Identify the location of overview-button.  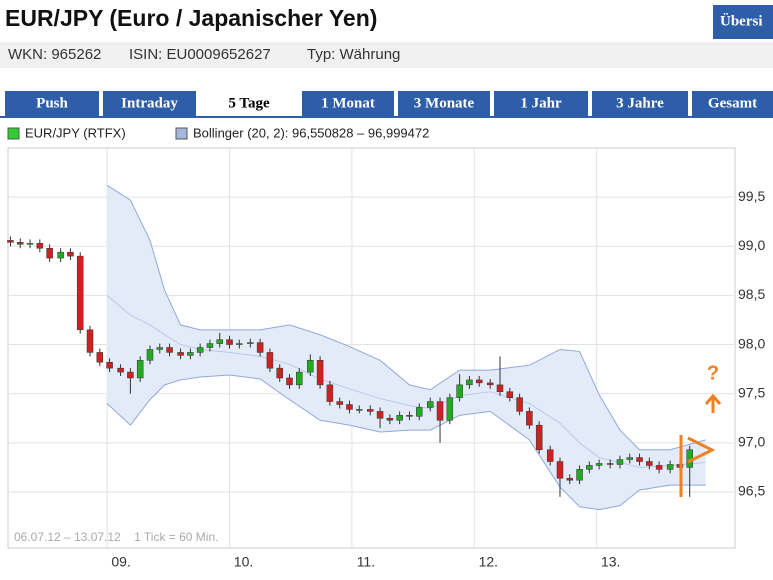
(743, 22).